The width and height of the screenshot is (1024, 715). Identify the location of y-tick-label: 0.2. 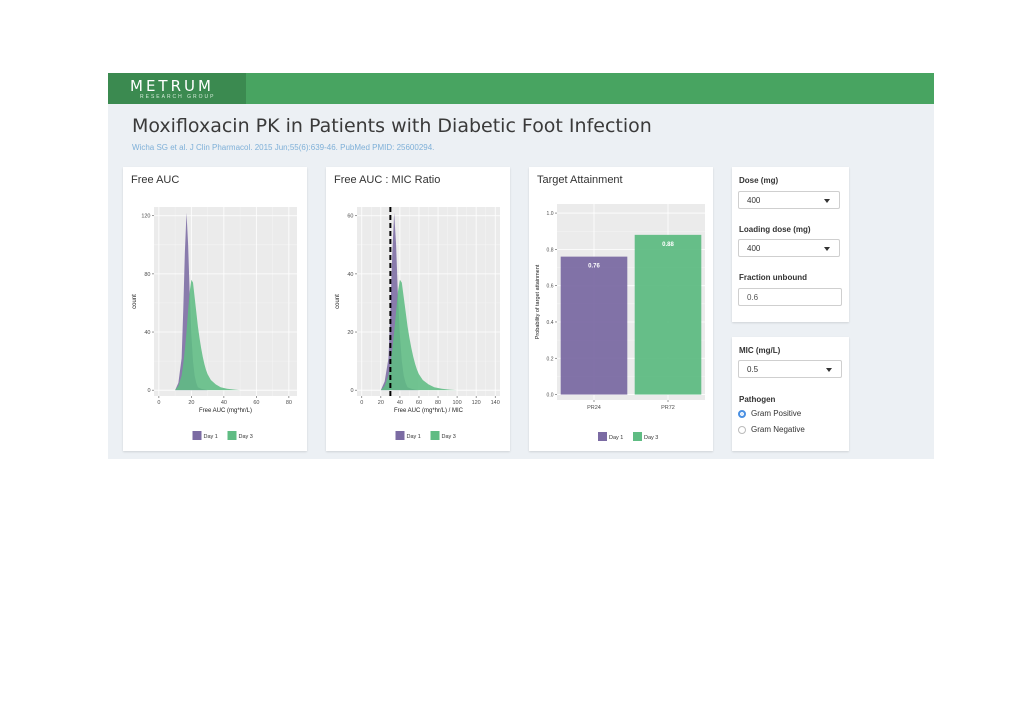
(550, 359).